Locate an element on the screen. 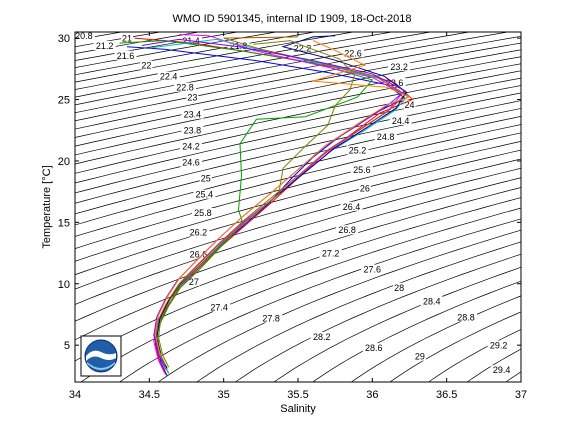 This screenshot has width=576, height=432. isopycnal-label: 24.6 is located at coordinates (191, 163).